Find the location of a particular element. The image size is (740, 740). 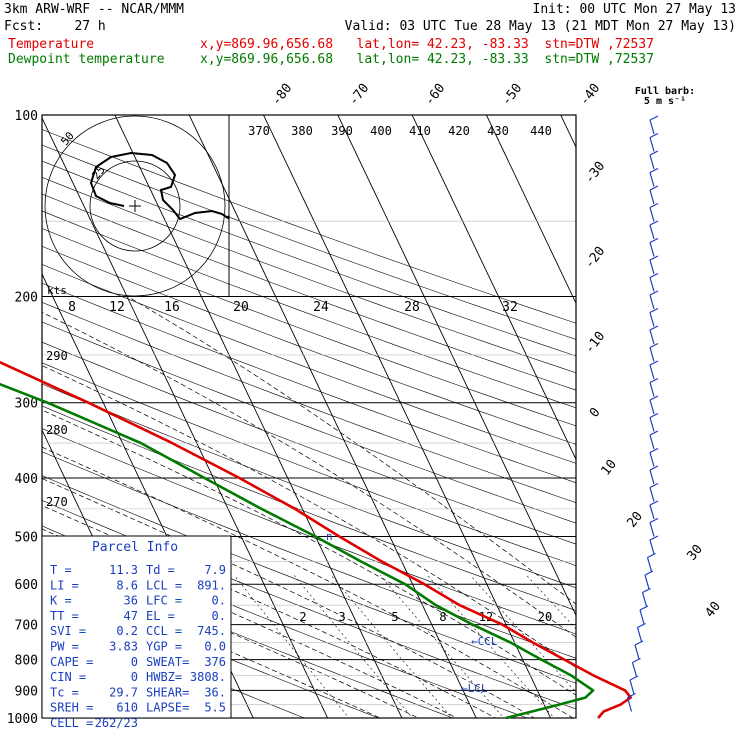

mixing-ratio-label-lower: 8 is located at coordinates (442, 617).